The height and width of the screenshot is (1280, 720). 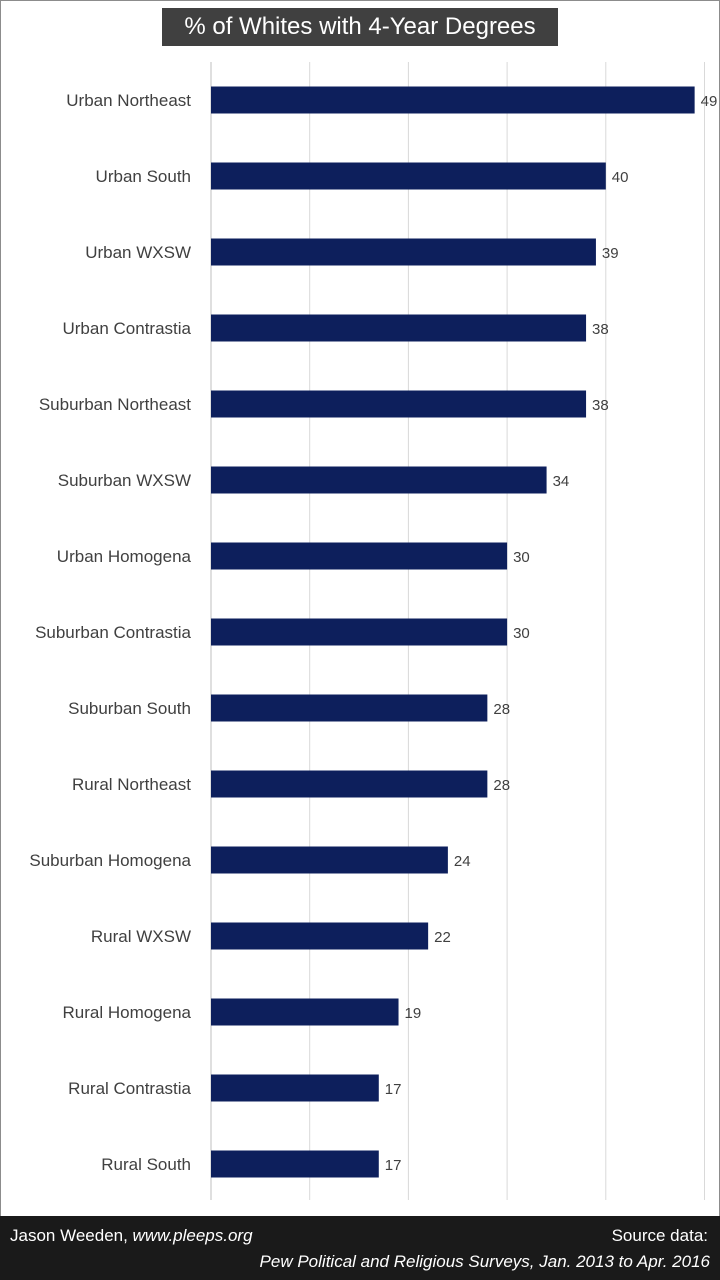 I want to click on category-label: Urban South, so click(x=143, y=176).